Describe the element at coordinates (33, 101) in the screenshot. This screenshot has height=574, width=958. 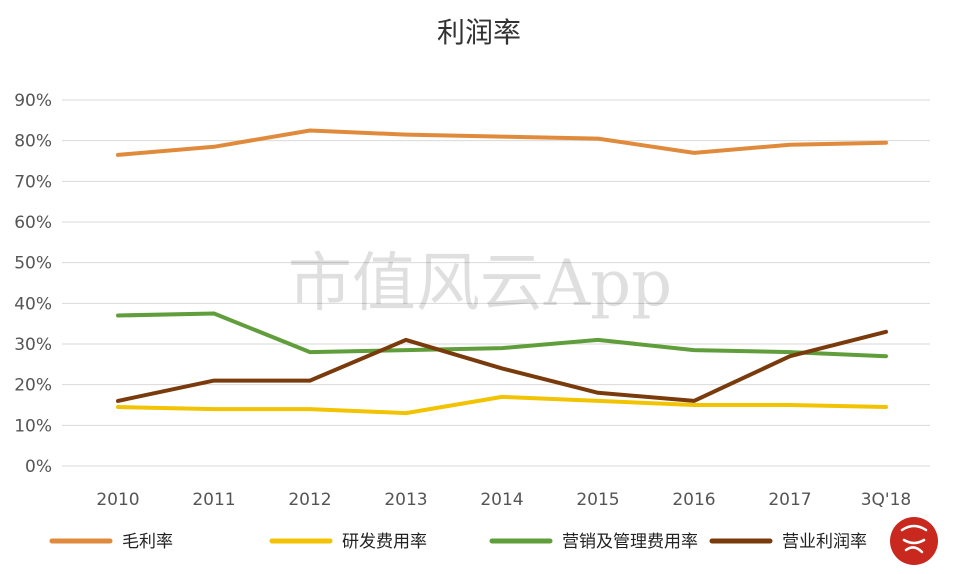
I see `y-tick-label: 90%` at that location.